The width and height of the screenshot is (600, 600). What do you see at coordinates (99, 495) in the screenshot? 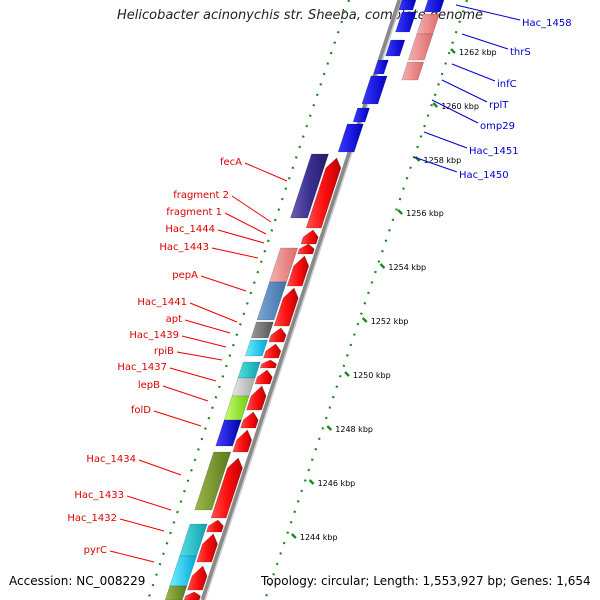
I see `gene-label-left: Hac_1433` at bounding box center [99, 495].